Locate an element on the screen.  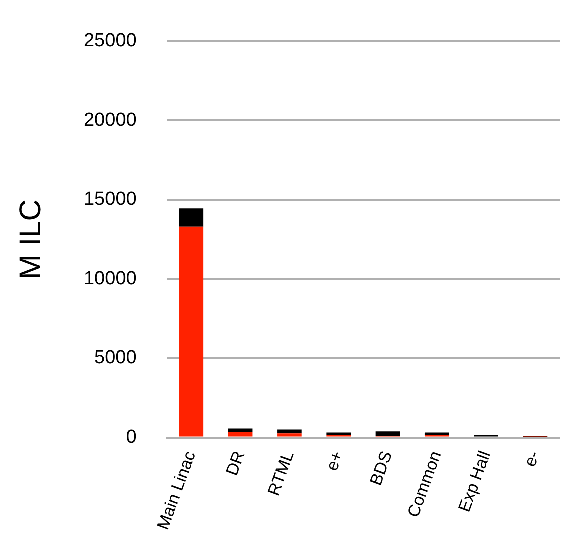
x-tick-label: e+ is located at coordinates (335, 461).